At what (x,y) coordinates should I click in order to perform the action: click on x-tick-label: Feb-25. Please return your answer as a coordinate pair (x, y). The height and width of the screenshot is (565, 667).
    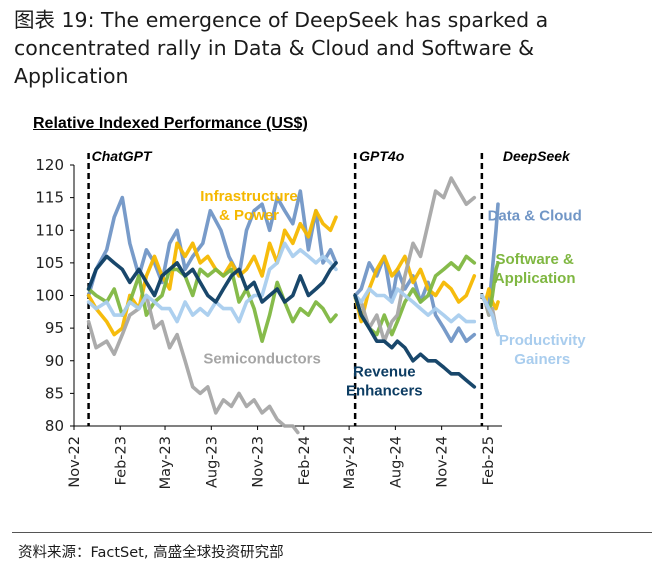
    Looking at the image, I should click on (489, 460).